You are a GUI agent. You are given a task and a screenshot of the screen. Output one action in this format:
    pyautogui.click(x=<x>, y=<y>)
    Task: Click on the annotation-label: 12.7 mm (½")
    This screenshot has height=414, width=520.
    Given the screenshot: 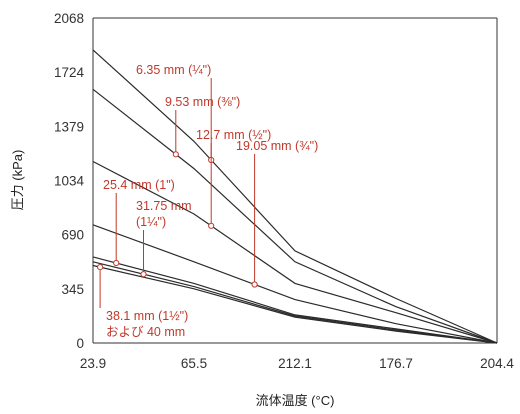 What is the action you would take?
    pyautogui.click(x=233, y=135)
    